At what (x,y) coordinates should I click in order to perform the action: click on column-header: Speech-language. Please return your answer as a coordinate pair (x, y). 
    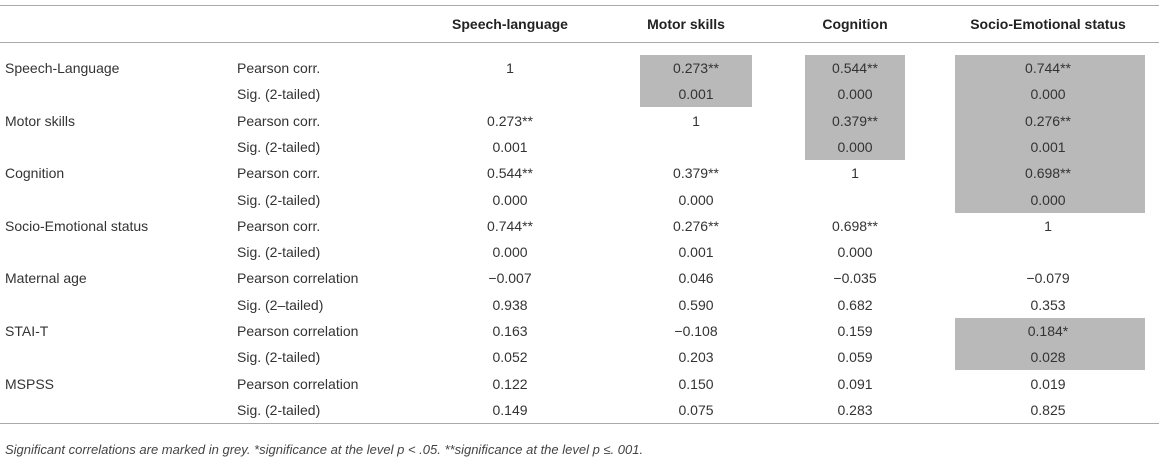
    Looking at the image, I should click on (510, 24).